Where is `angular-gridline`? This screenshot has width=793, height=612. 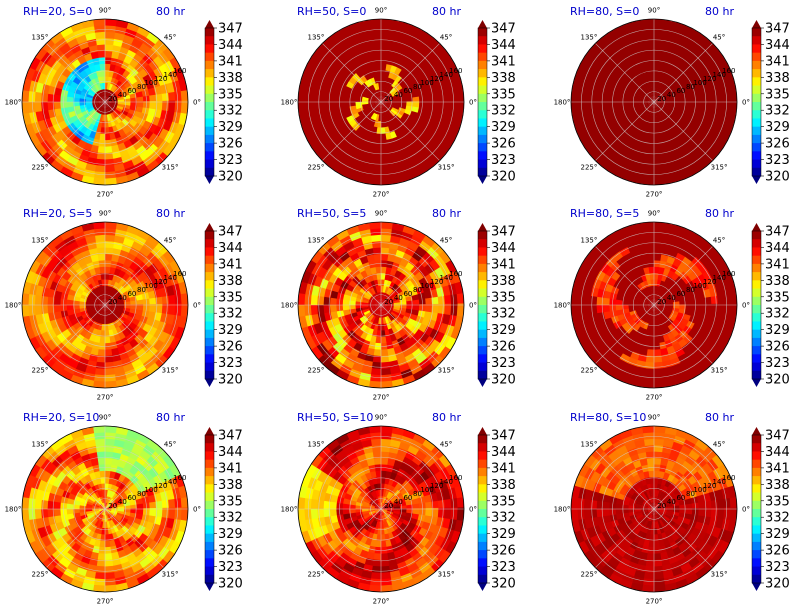
angular-gridline is located at coordinates (134, 480).